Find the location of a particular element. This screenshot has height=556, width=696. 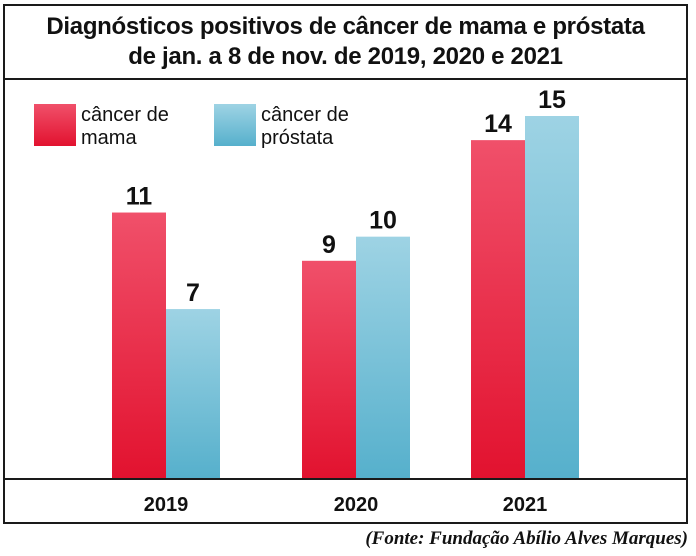

data-label-prostata-2020: 10 is located at coordinates (383, 221).